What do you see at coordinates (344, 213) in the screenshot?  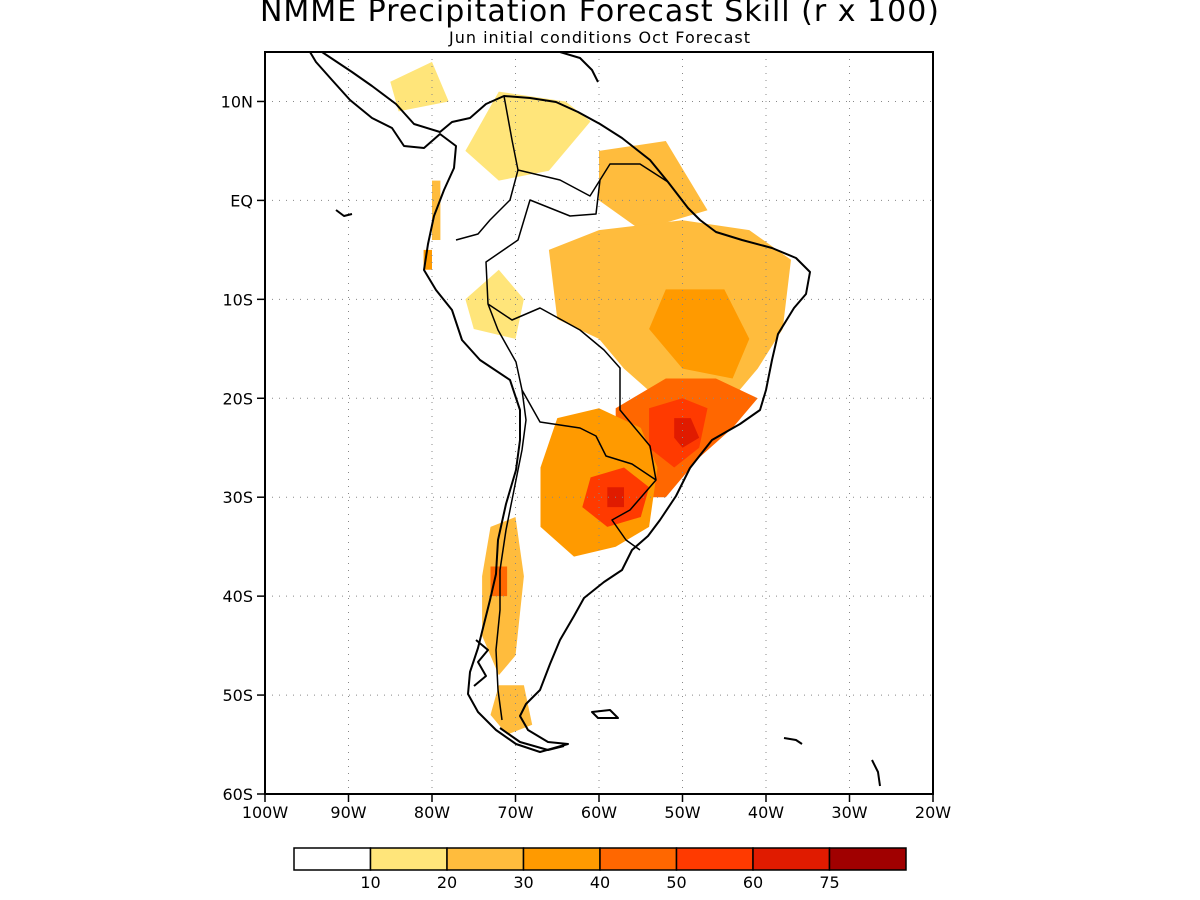 I see `coastline-galapagos` at bounding box center [344, 213].